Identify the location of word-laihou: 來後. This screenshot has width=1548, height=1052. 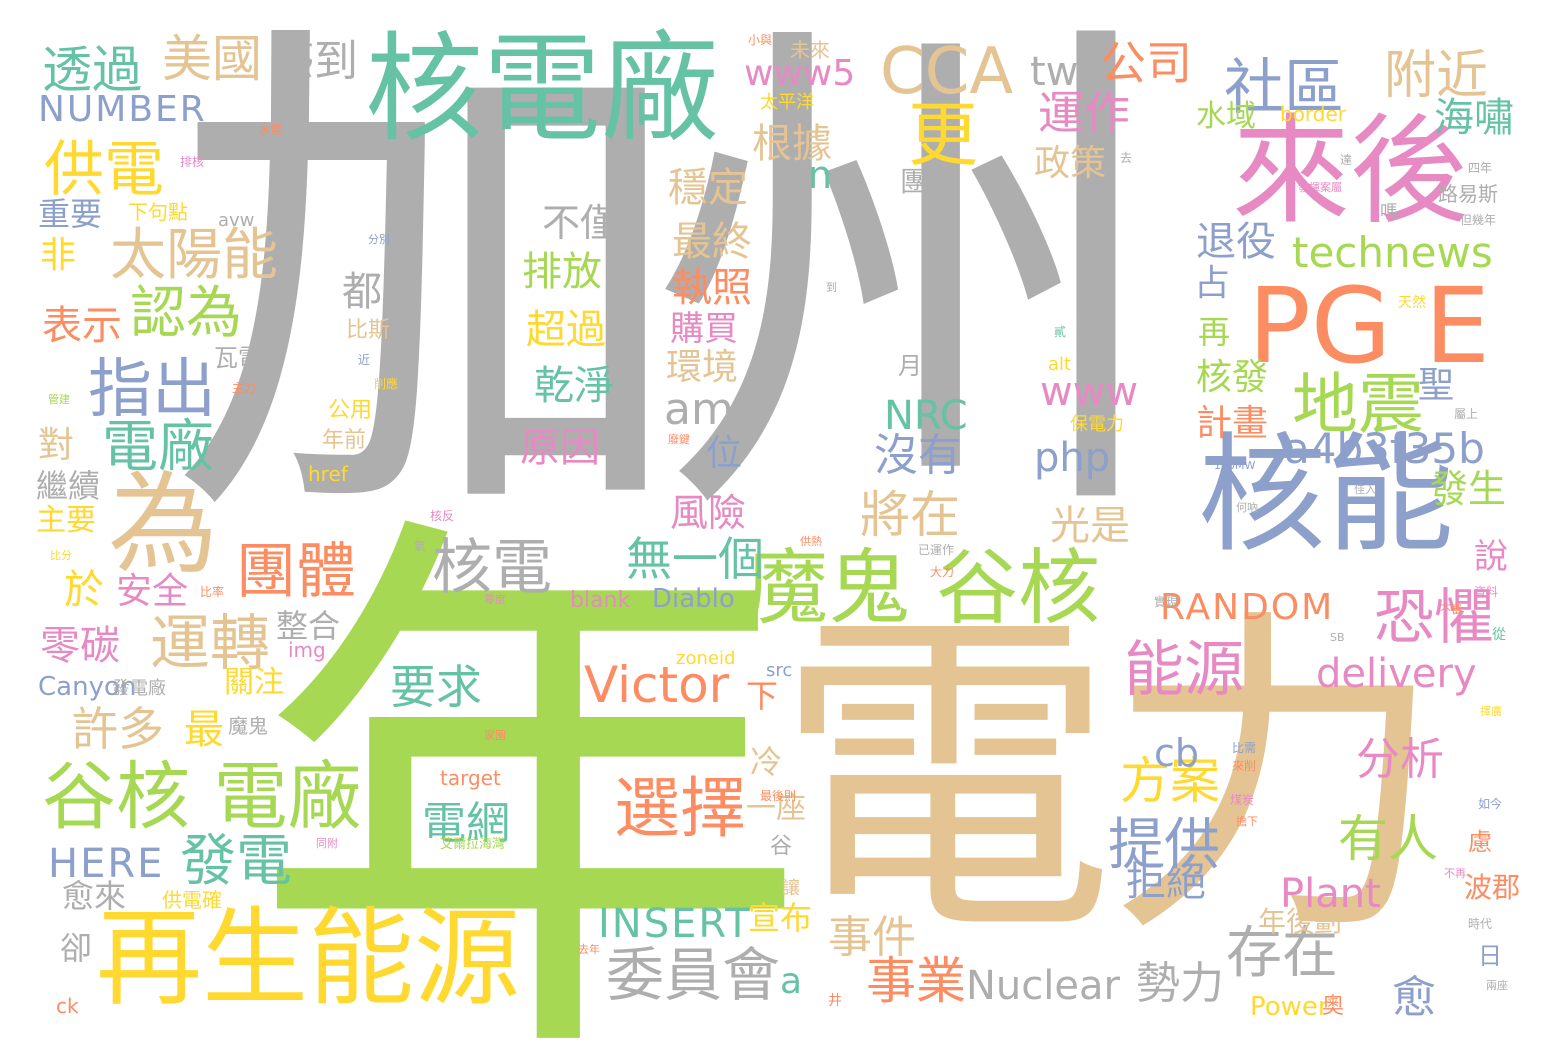
(1350, 171).